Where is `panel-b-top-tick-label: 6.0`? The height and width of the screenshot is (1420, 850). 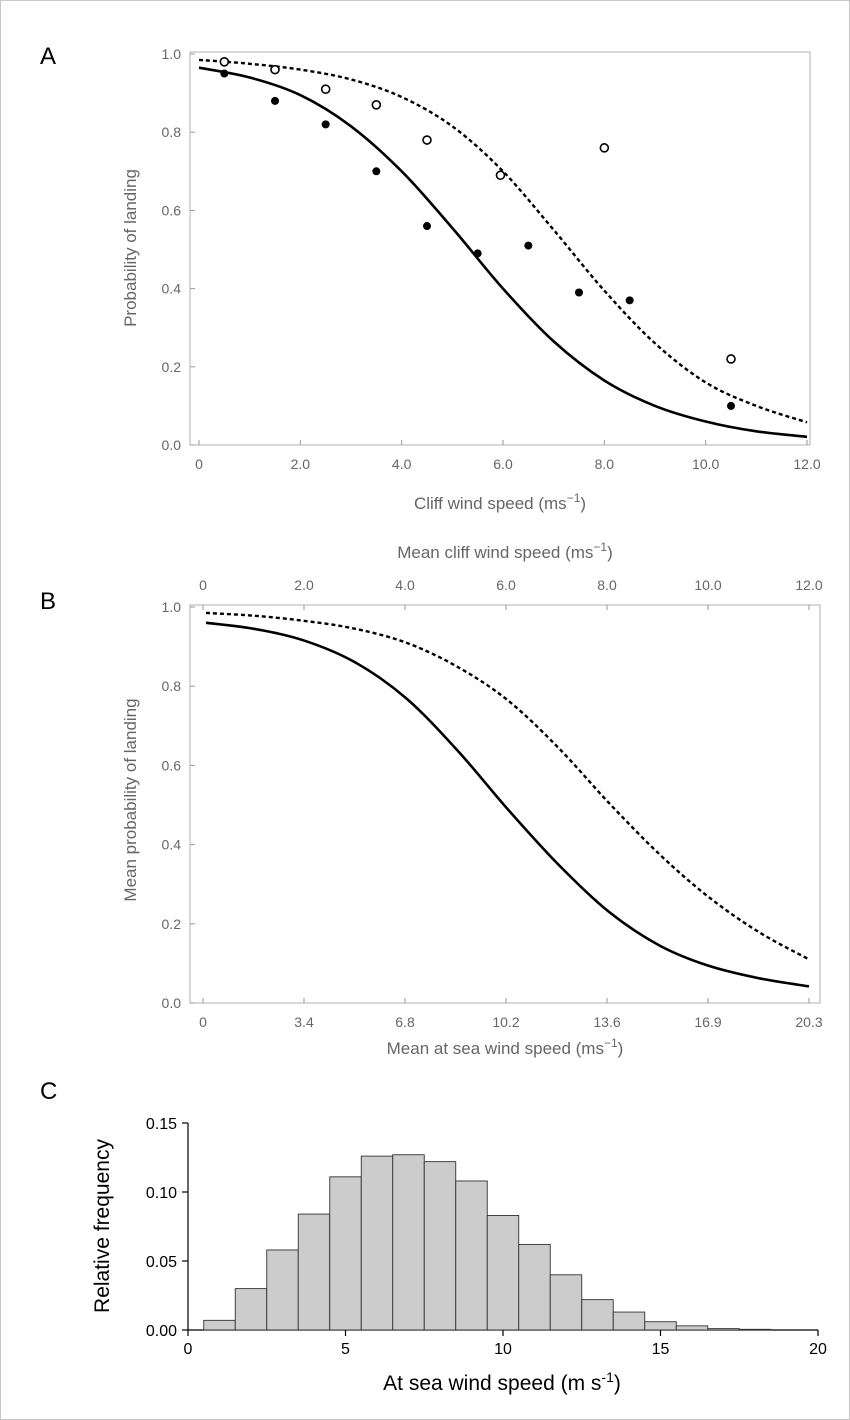 panel-b-top-tick-label: 6.0 is located at coordinates (506, 585).